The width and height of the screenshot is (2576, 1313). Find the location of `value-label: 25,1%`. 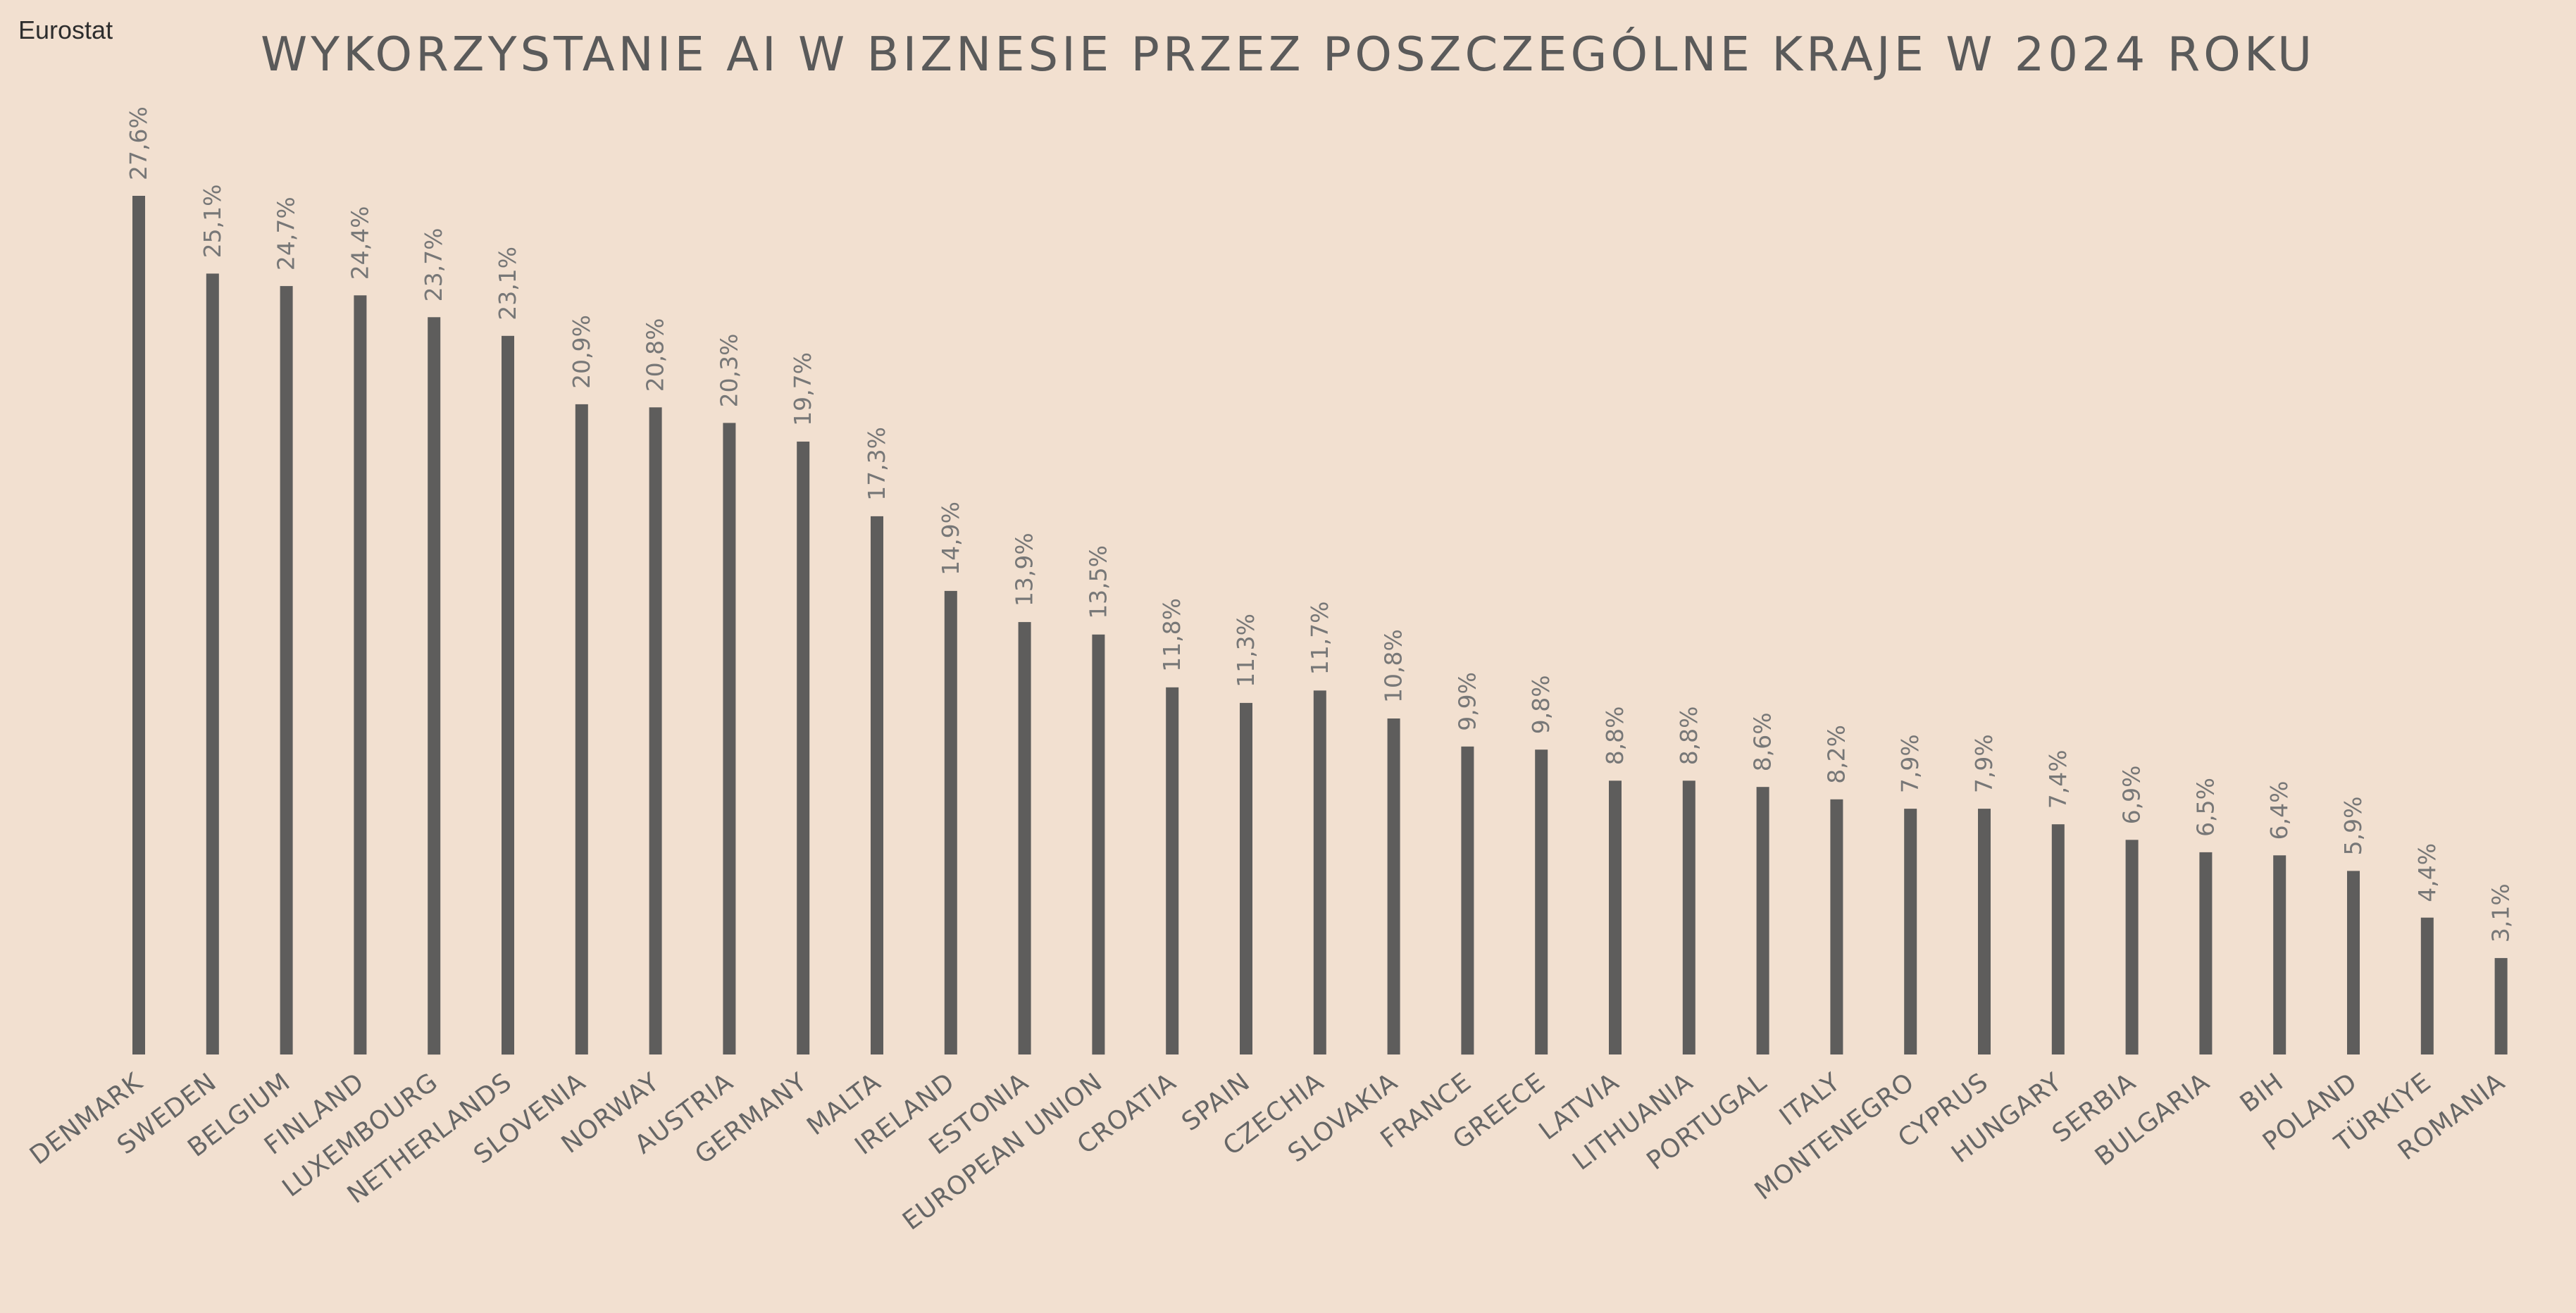

value-label: 25,1% is located at coordinates (212, 222).